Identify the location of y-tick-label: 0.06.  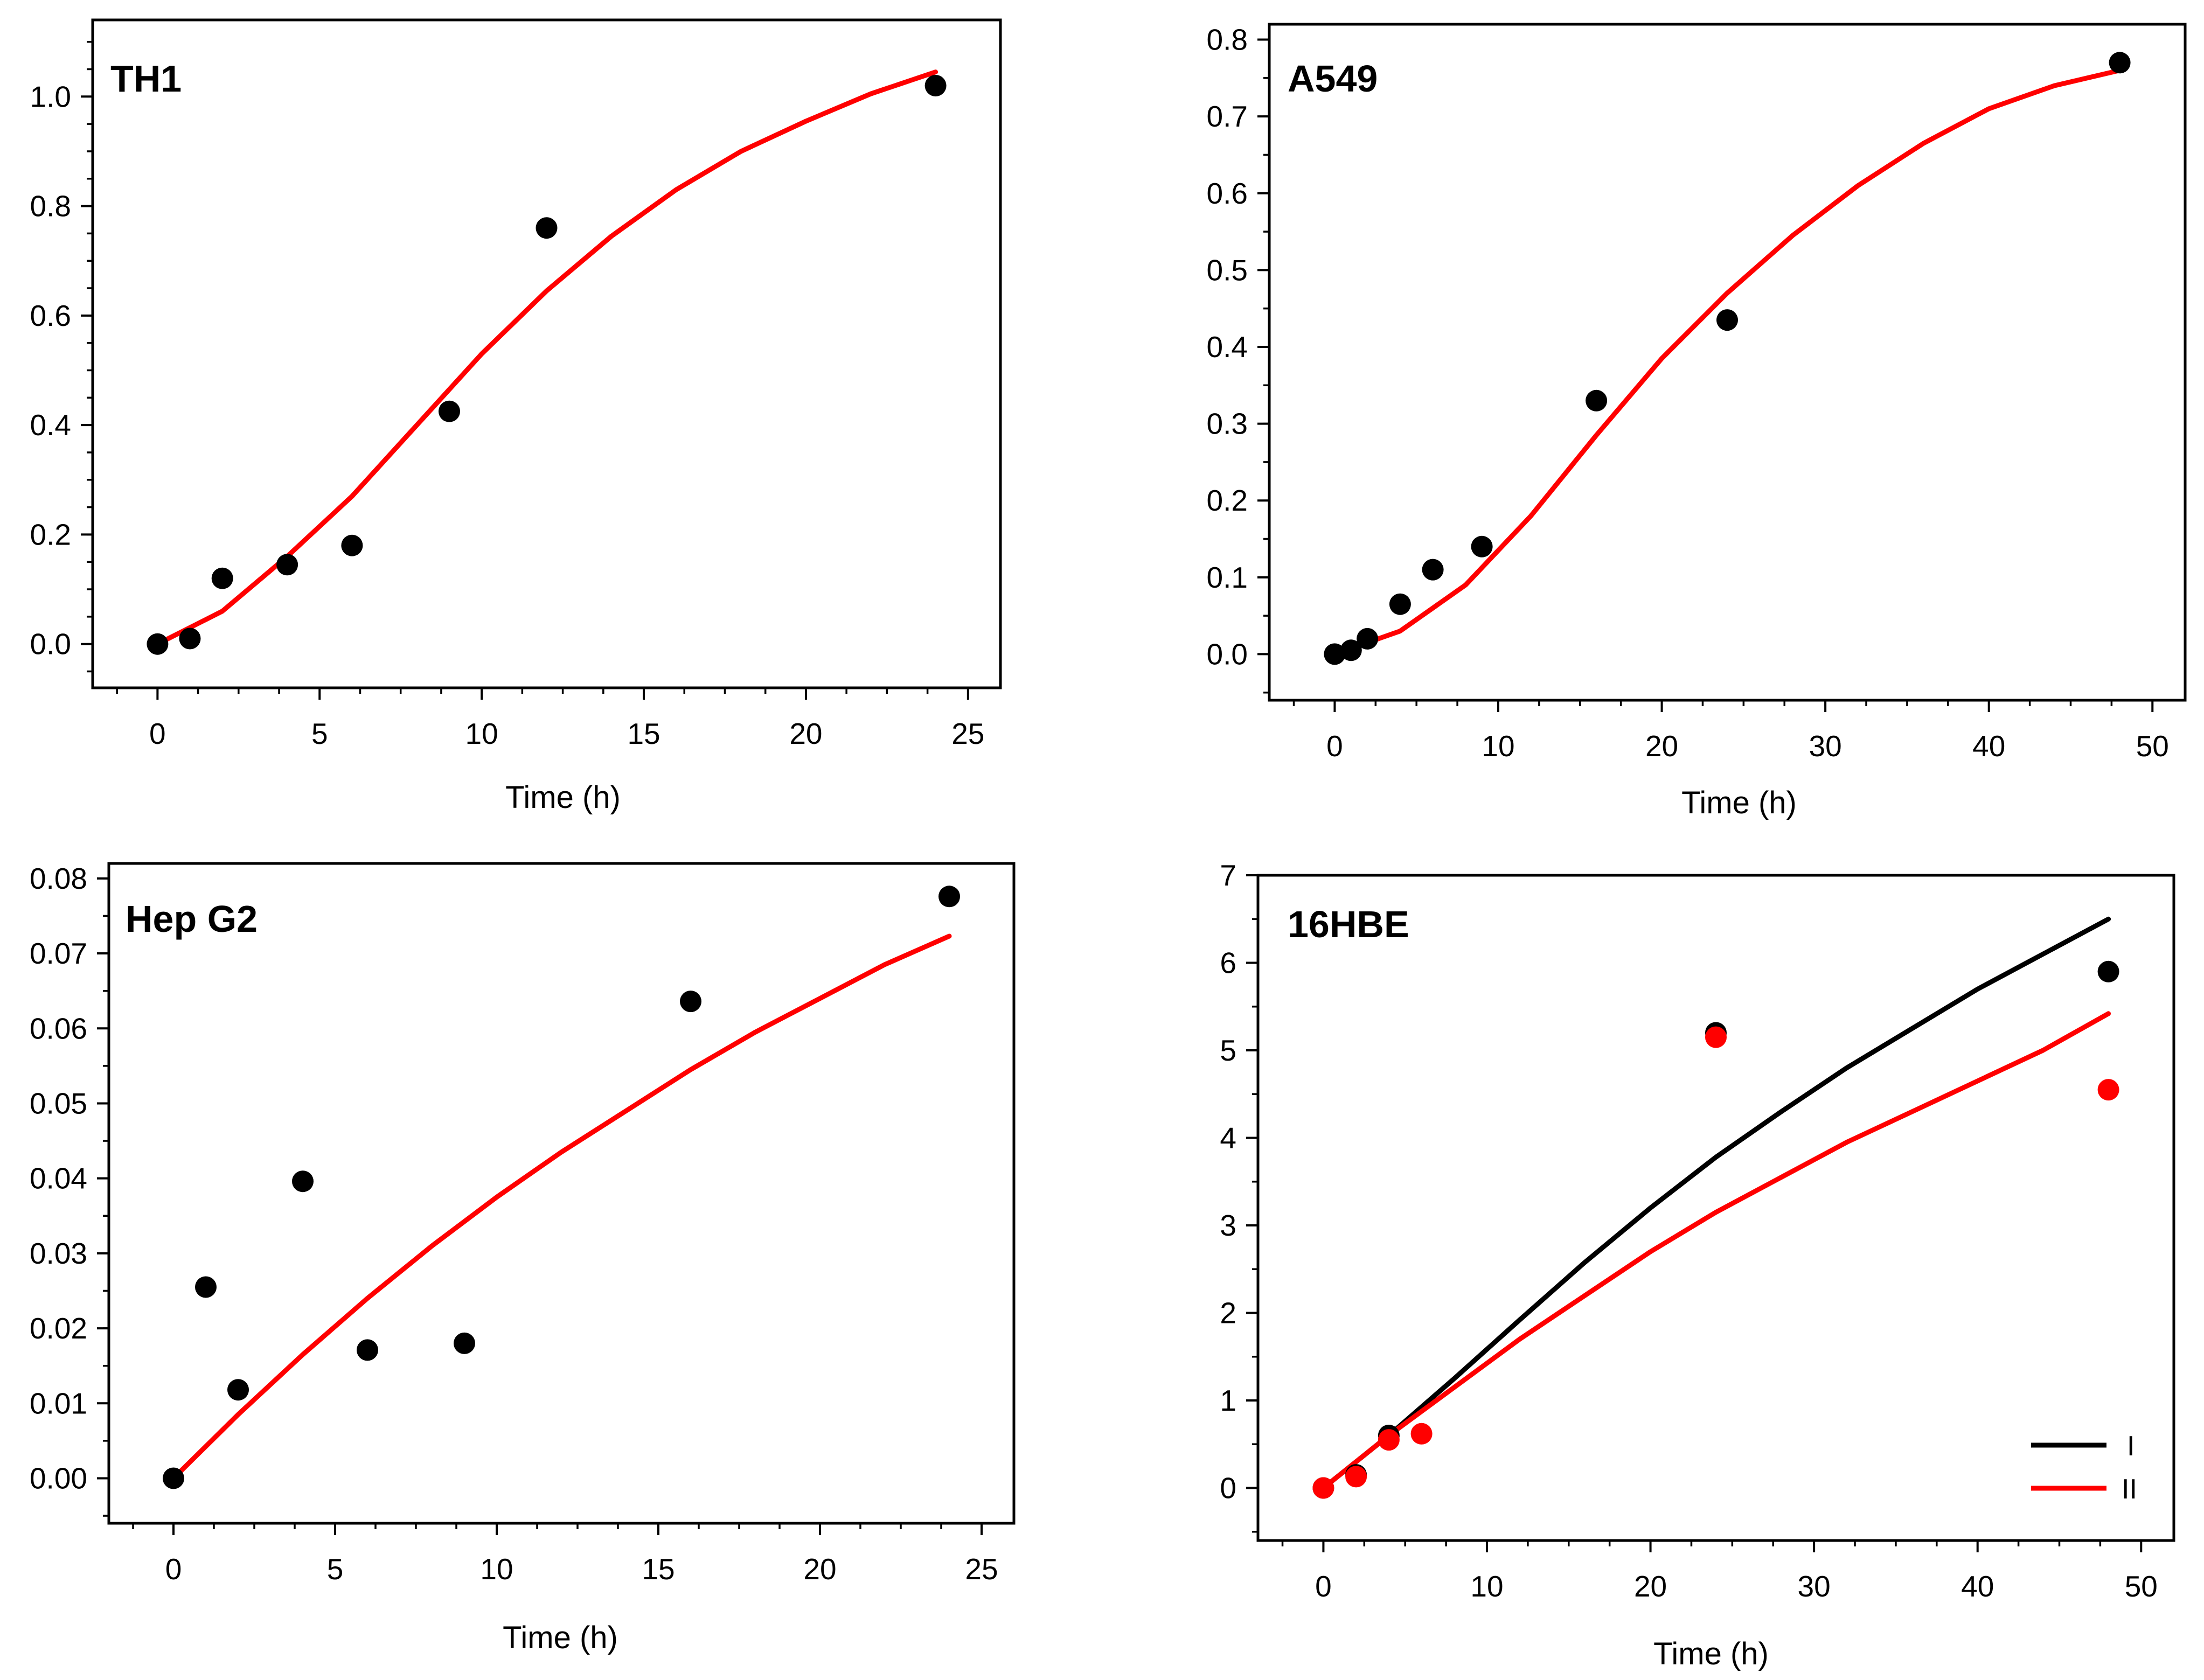
(58, 1028).